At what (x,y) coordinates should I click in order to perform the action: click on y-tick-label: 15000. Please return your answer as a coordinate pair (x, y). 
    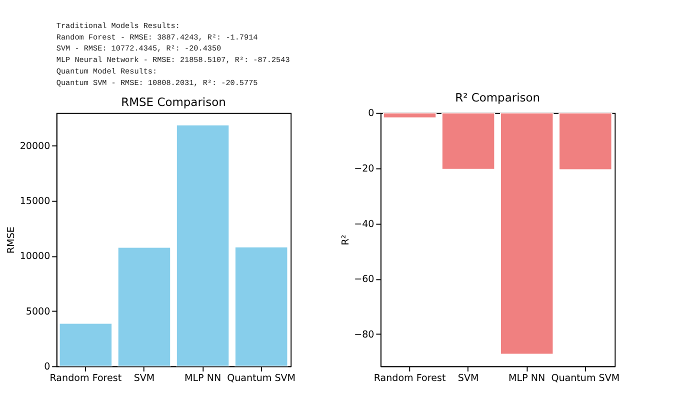
    Looking at the image, I should click on (35, 201).